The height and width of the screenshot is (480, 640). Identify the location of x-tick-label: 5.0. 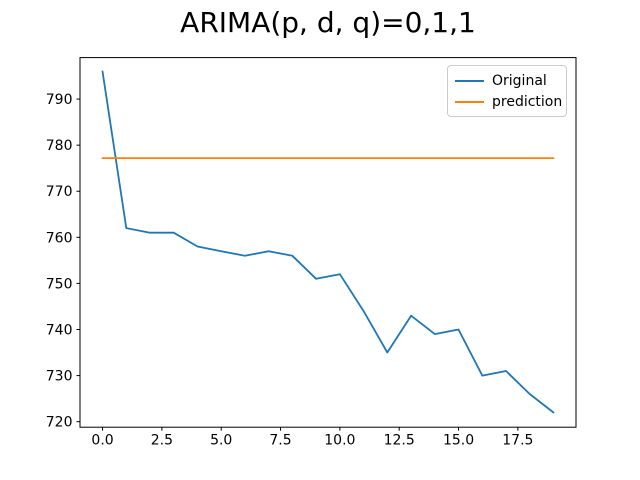
(221, 441).